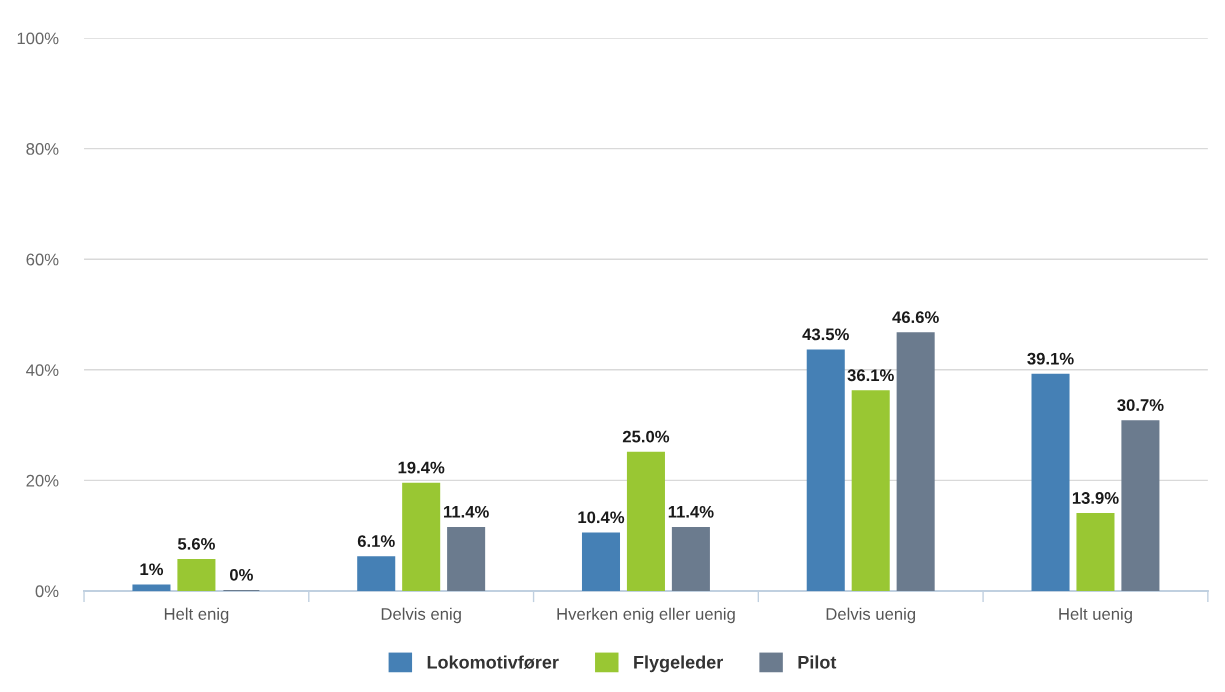  I want to click on data-label: 43.5%, so click(825, 334).